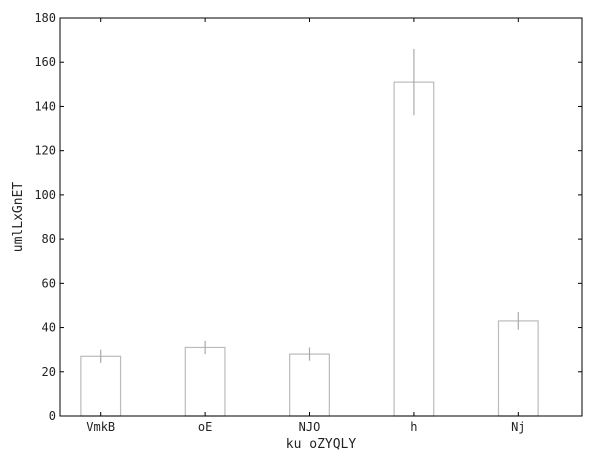  I want to click on y-tick-label: 180, so click(45, 18).